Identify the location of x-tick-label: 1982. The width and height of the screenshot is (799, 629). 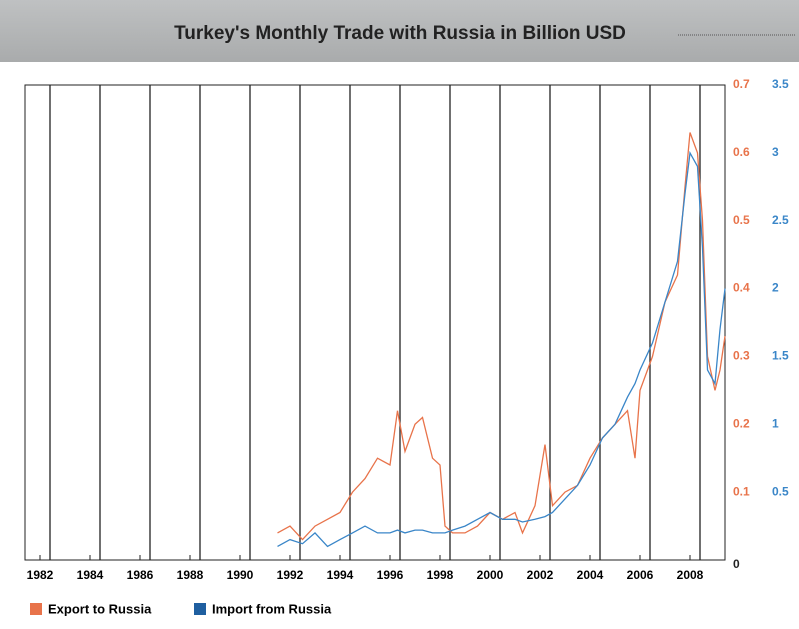
(40, 575).